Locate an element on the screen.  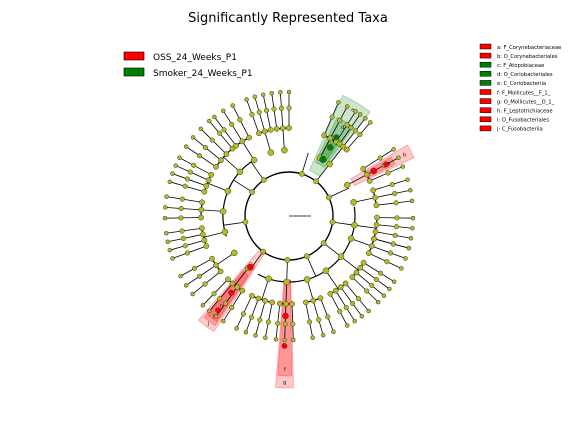
clade-letter-f: f is located at coordinates (285, 370).